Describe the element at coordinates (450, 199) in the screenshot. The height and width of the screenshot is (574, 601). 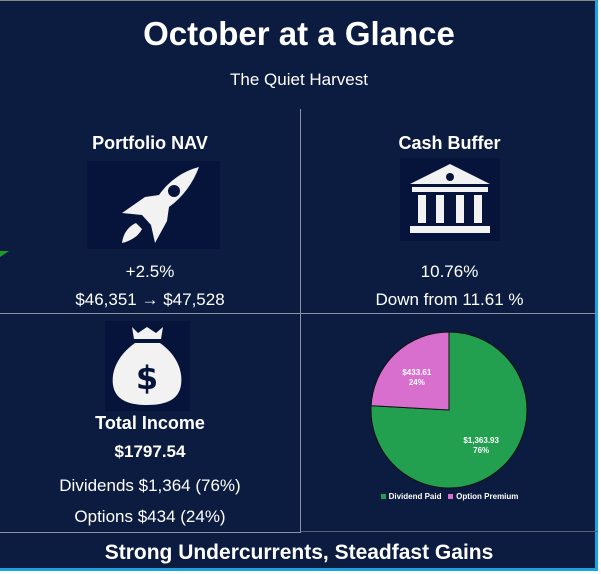
I see `bank-icon` at that location.